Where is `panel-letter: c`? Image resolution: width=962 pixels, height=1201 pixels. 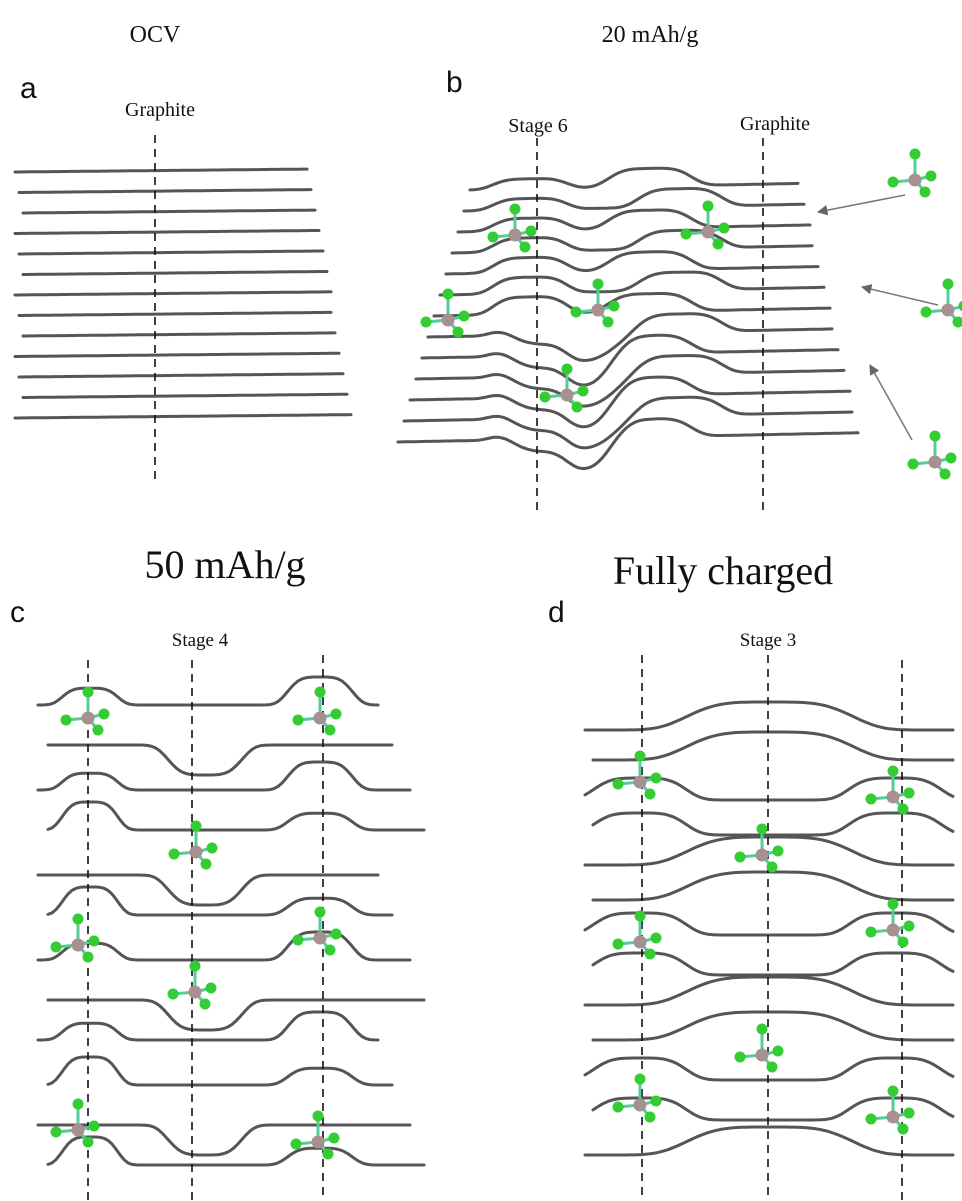
panel-letter: c is located at coordinates (17, 612).